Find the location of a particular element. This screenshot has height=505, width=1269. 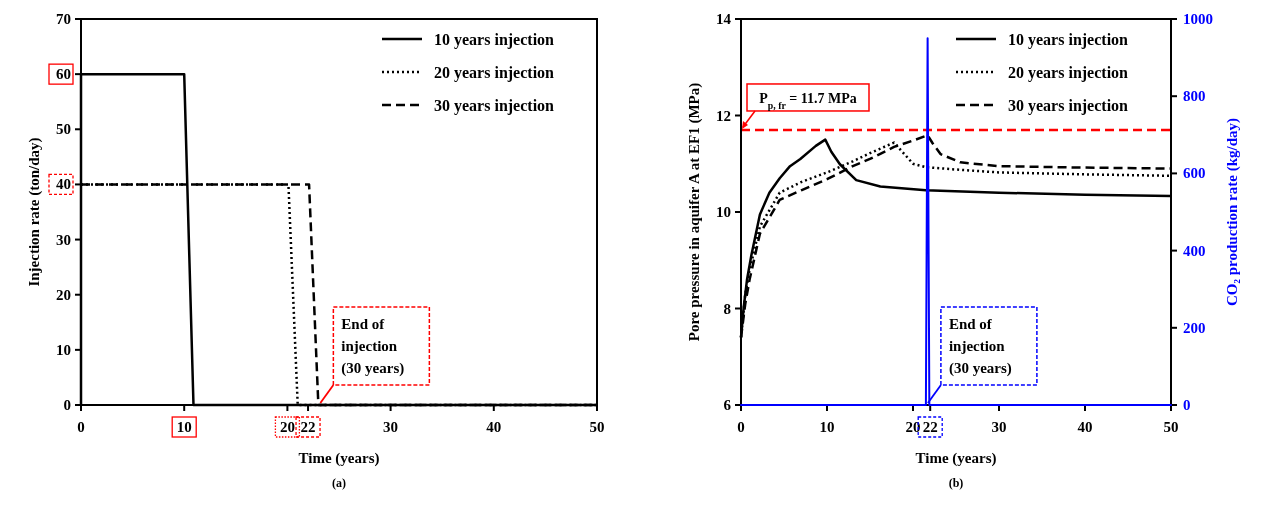

y2-tick-label: 800 is located at coordinates (1194, 96).